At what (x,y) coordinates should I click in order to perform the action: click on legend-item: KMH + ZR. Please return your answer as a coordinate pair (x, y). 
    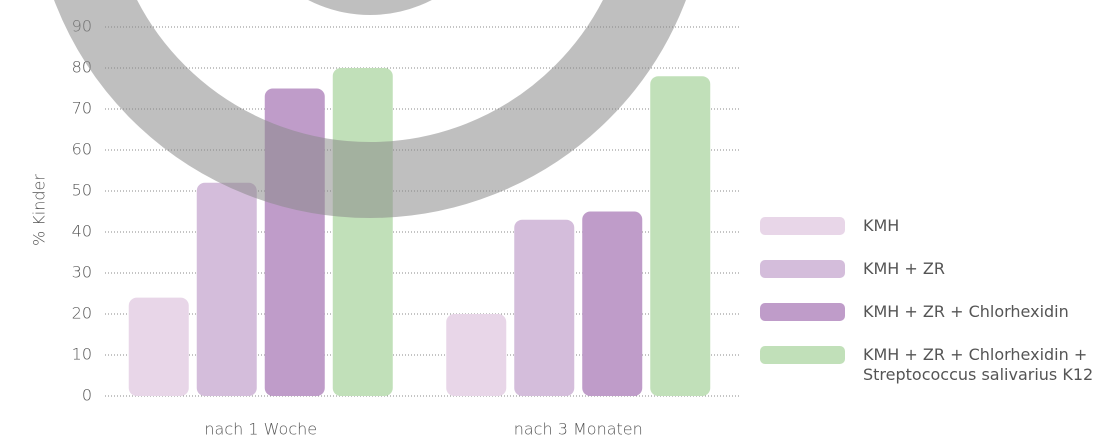
    Looking at the image, I should click on (931, 269).